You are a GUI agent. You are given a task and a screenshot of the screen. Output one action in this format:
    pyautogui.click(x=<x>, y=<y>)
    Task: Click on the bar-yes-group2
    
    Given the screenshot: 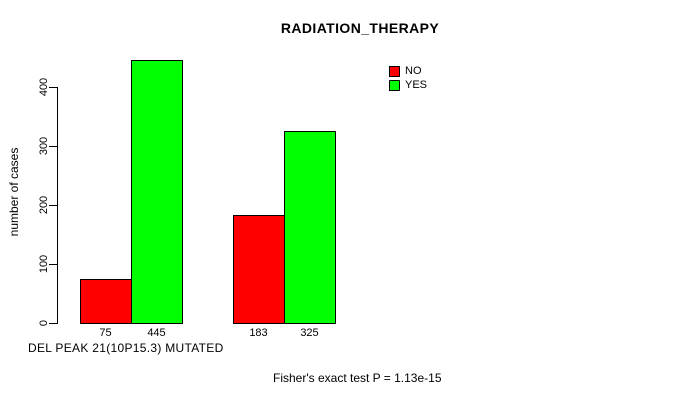 What is the action you would take?
    pyautogui.click(x=310, y=227)
    